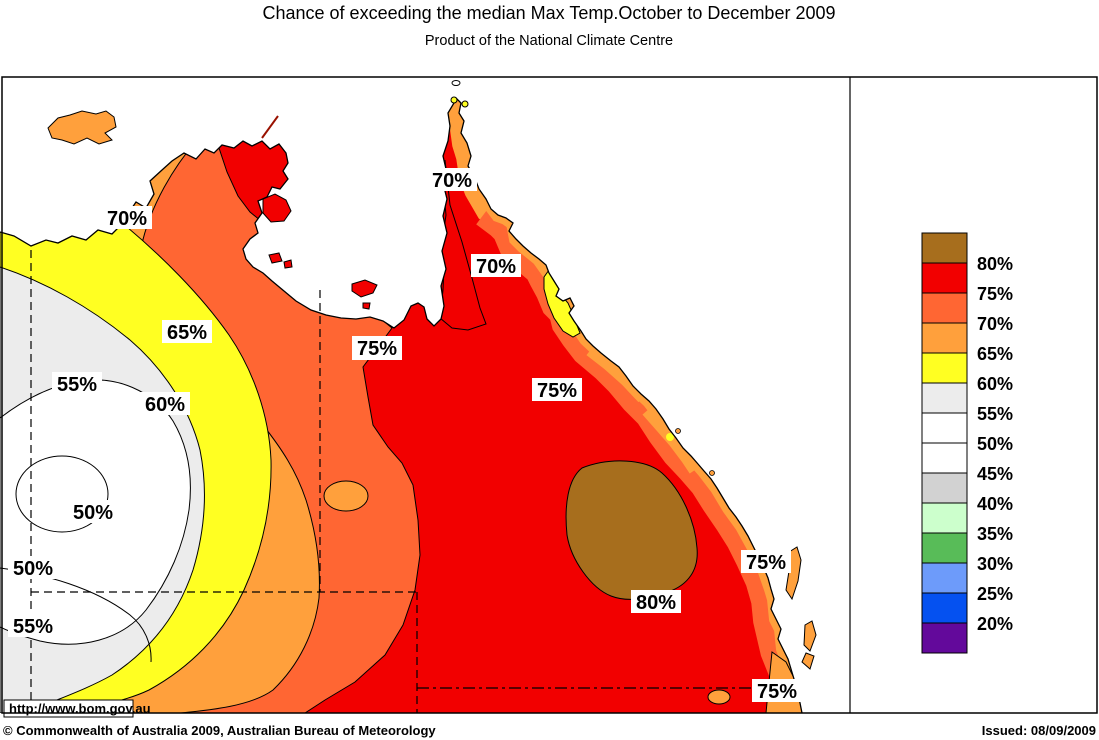 This screenshot has width=1099, height=740. What do you see at coordinates (82, 127) in the screenshot?
I see `melville-island` at bounding box center [82, 127].